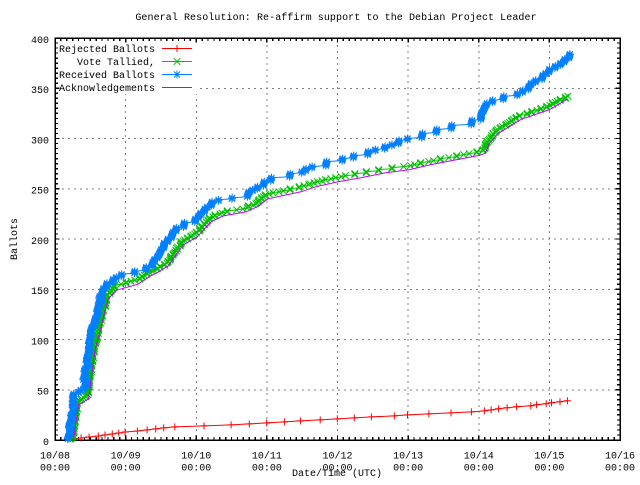 The width and height of the screenshot is (640, 485). What do you see at coordinates (337, 457) in the screenshot?
I see `svg-text: 10/12` at bounding box center [337, 457].